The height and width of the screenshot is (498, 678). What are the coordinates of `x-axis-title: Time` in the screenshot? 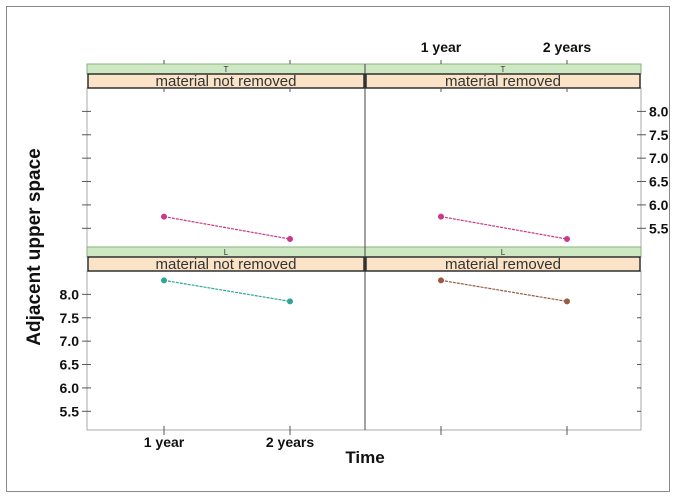 It's located at (364, 457).